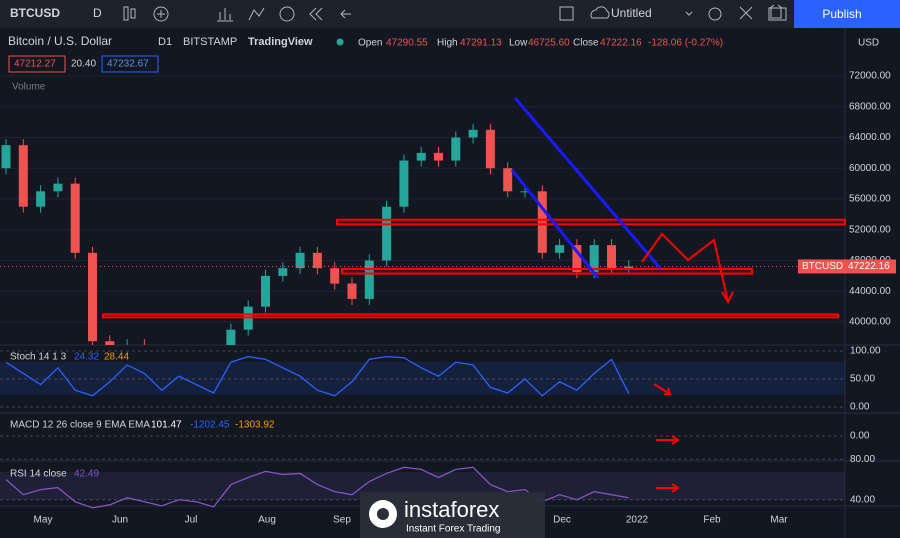  I want to click on time-label: Aug, so click(267, 520).